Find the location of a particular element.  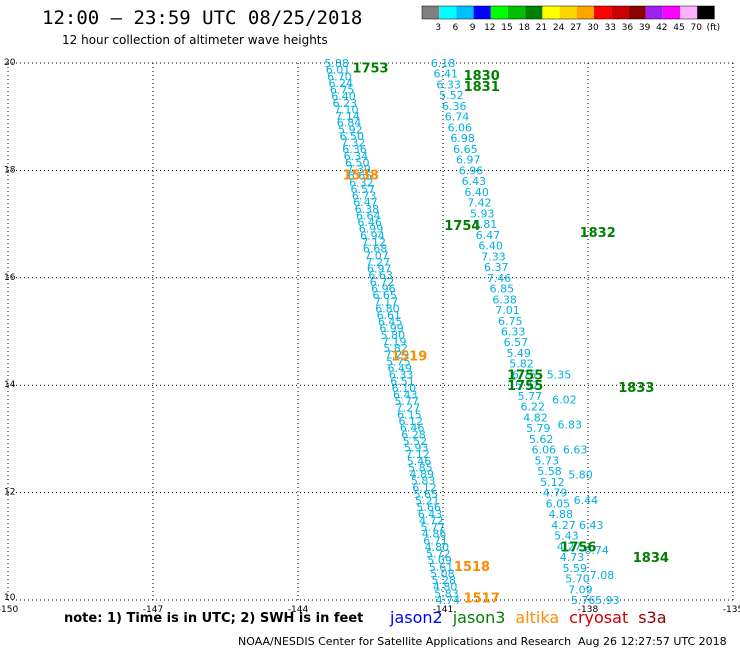

satellite-name: s3a is located at coordinates (652, 617).